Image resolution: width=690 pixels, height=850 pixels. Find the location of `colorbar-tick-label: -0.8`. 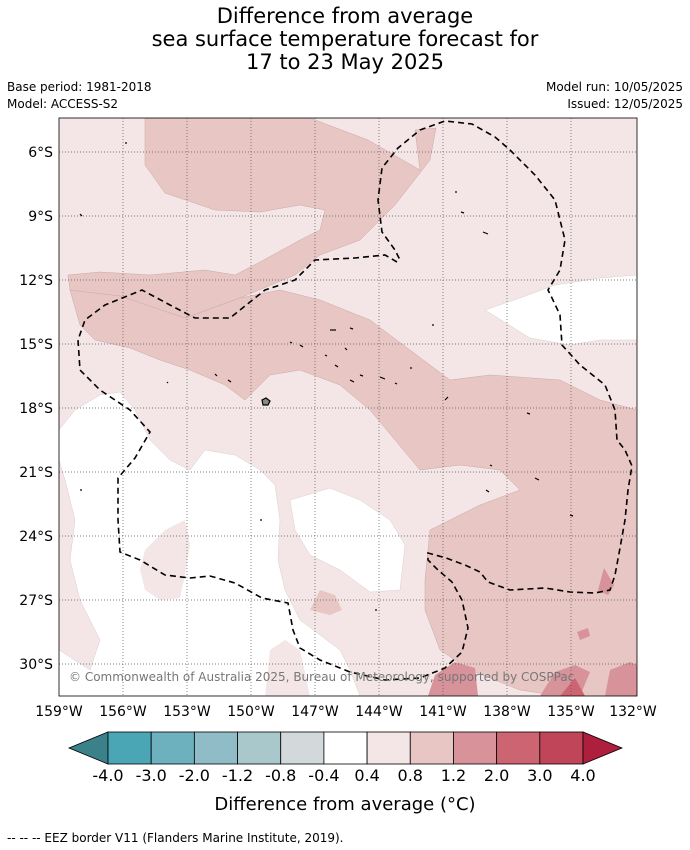

colorbar-tick-label: -0.8 is located at coordinates (281, 775).